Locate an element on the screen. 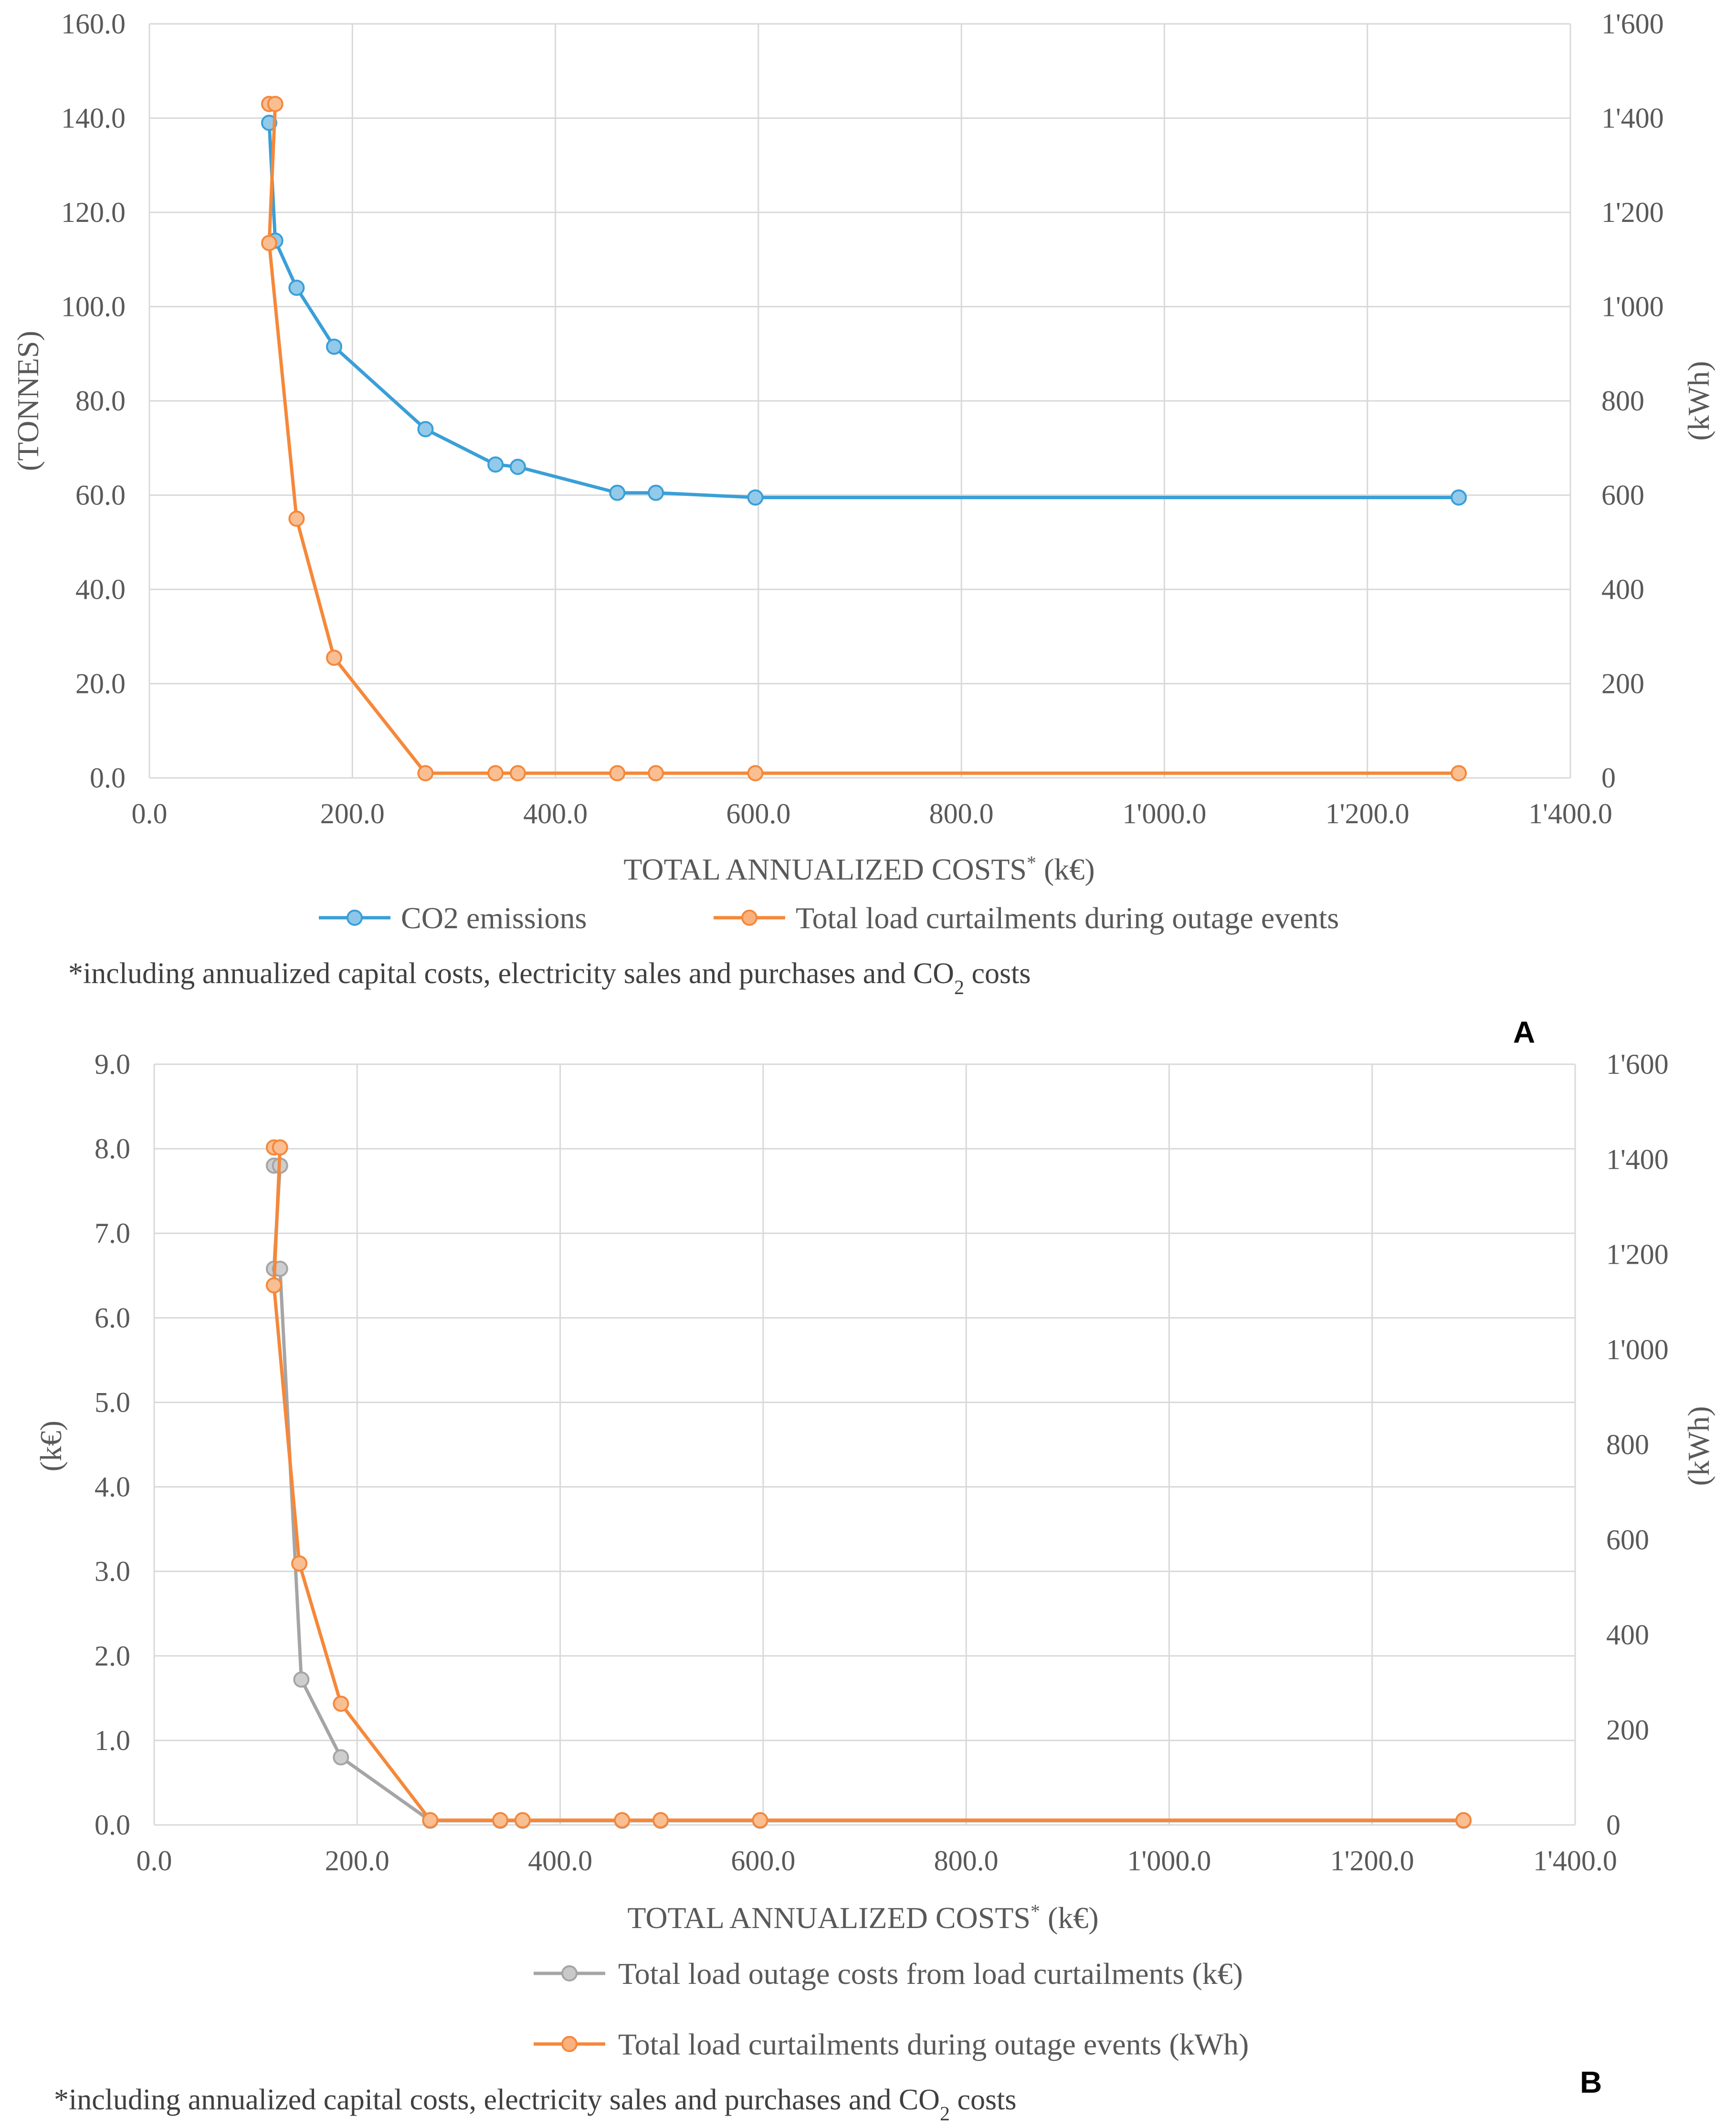 The image size is (1736, 2128). x-tick-label: 1'200.0 is located at coordinates (1372, 1861).